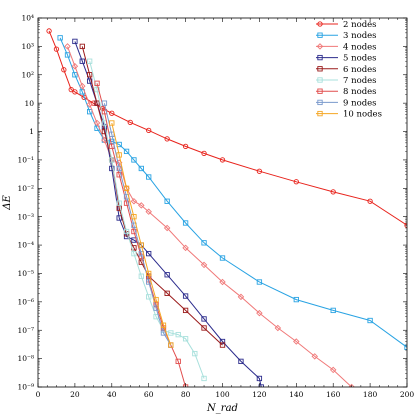  What do you see at coordinates (25, 330) in the screenshot?
I see `y-tick-label: 10⁻⁷` at bounding box center [25, 330].